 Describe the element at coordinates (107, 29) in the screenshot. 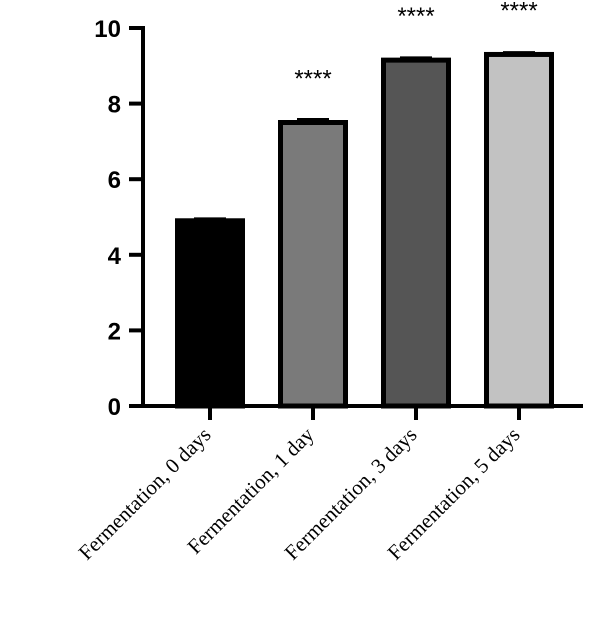

I see `y-tick-label: 10` at that location.